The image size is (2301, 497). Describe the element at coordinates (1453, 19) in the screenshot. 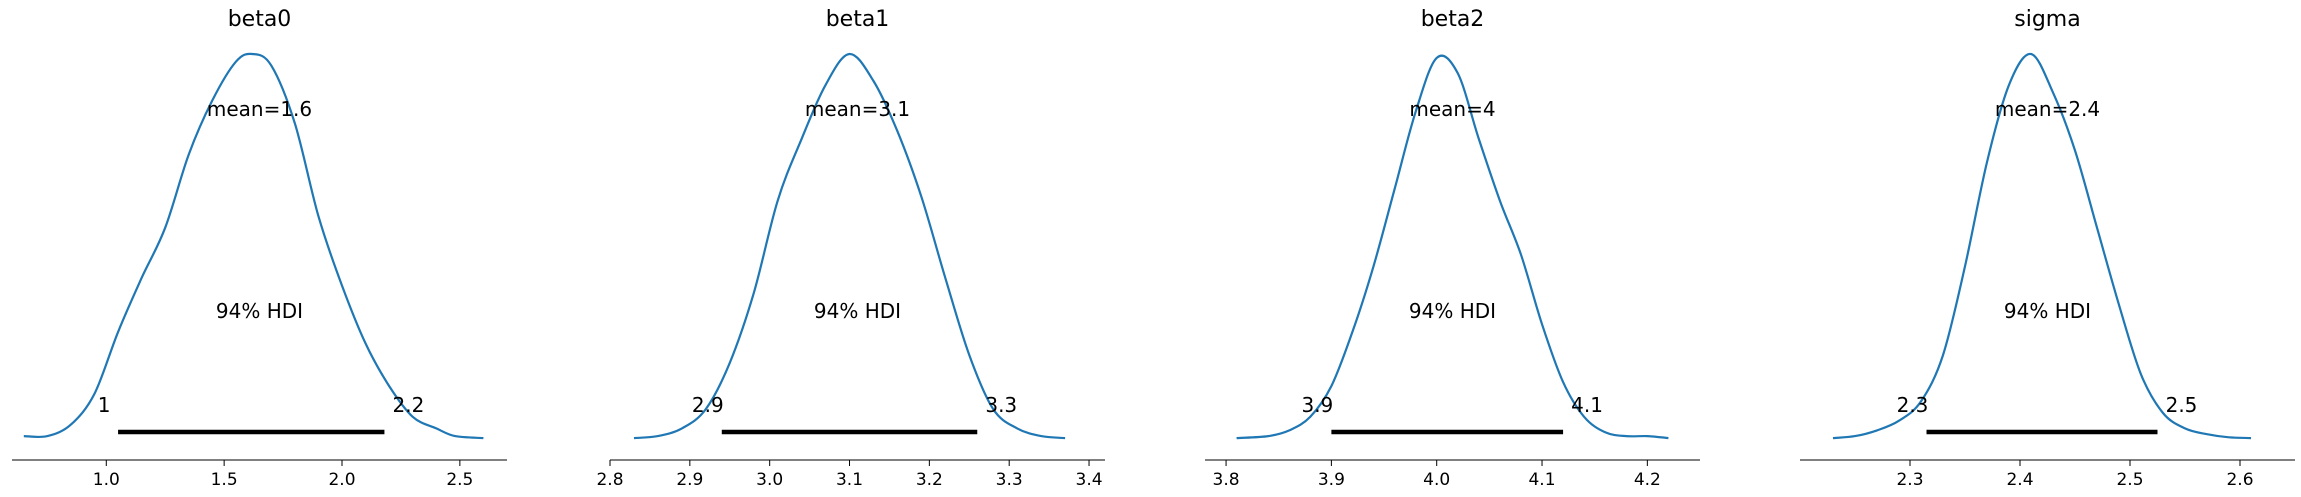

I see `panel-title: beta2` at that location.